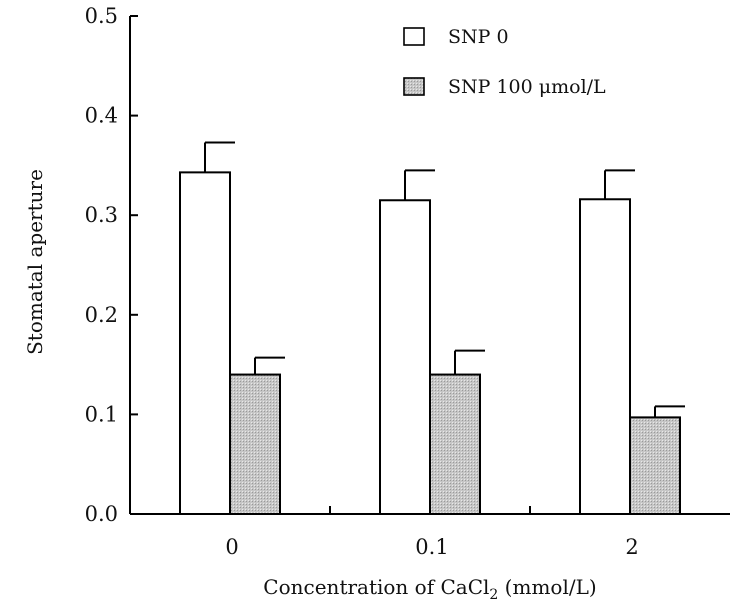 This screenshot has height=611, width=739. I want to click on x-tick-label: 2, so click(631, 547).